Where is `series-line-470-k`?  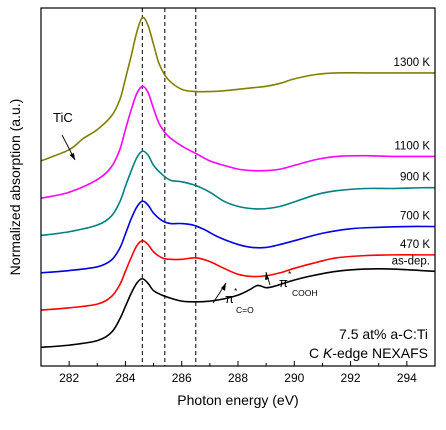 series-line-470-k is located at coordinates (238, 275).